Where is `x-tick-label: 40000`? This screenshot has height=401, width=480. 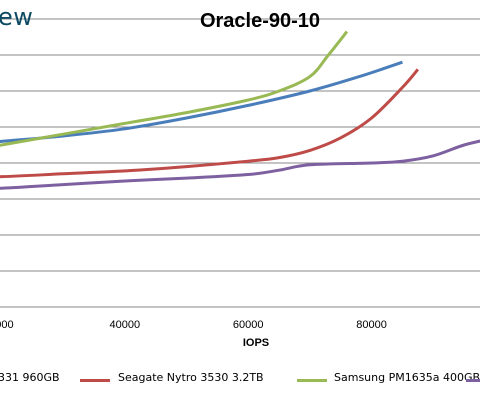
x-tick-label: 40000 is located at coordinates (125, 325).